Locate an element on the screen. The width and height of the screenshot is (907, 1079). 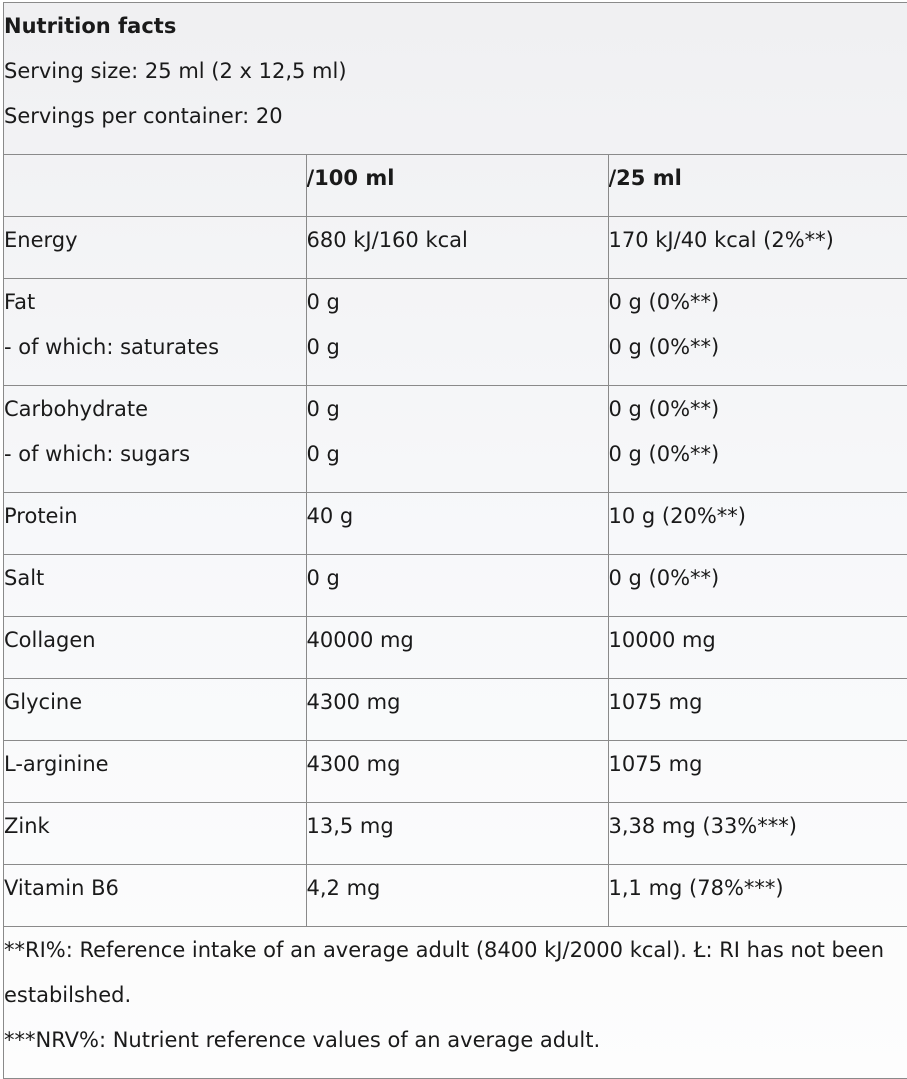
cell-line: - of which: saturates is located at coordinates (155, 347).